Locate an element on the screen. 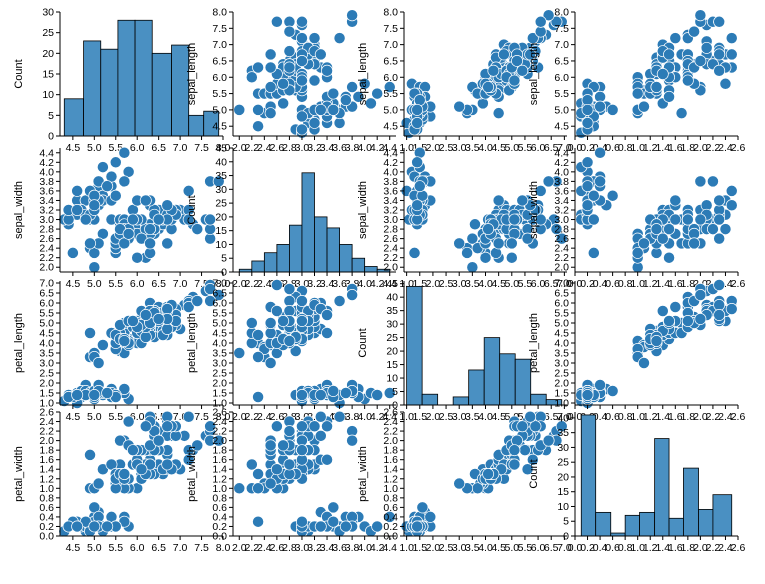 This screenshot has height=584, width=765. y-axis-title: Count is located at coordinates (192, 209).